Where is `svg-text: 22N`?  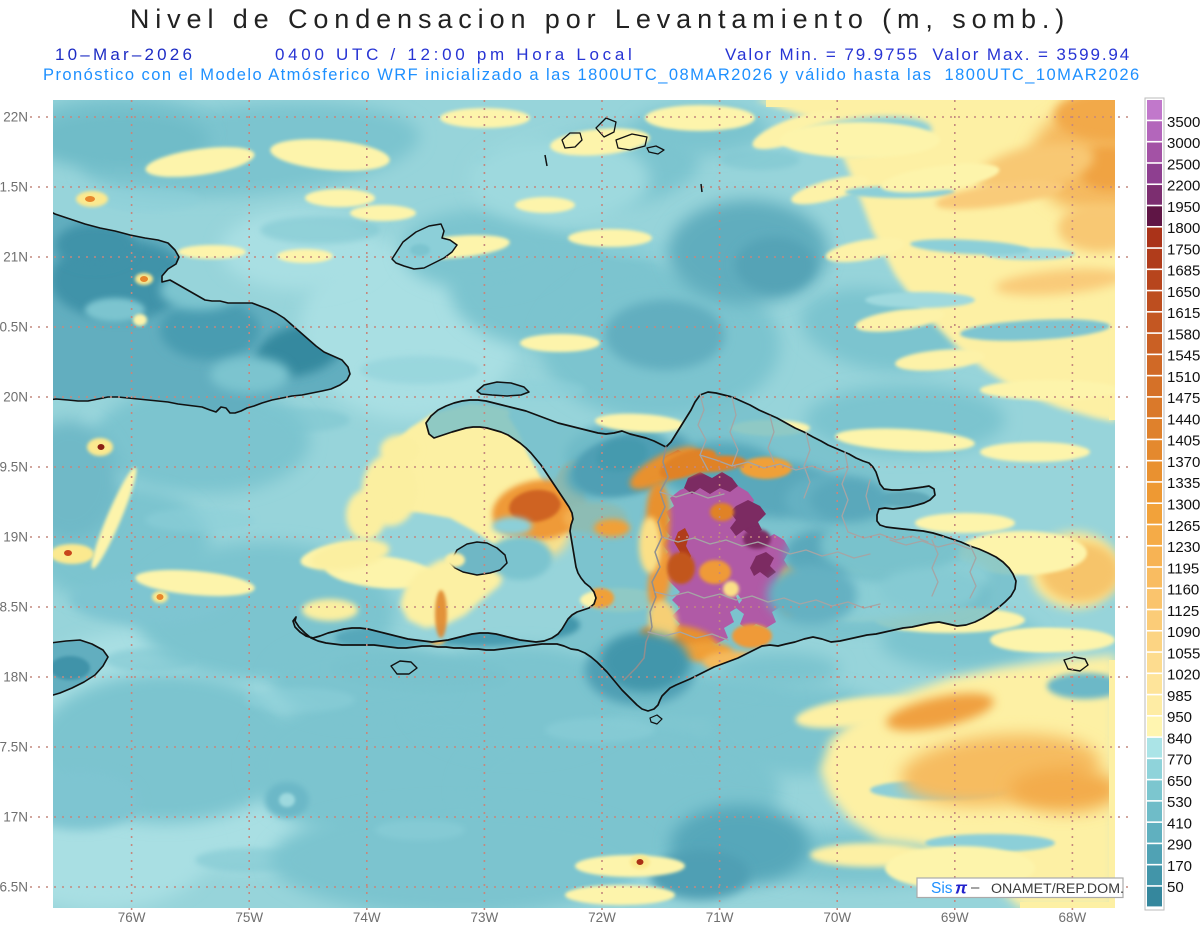 svg-text: 22N is located at coordinates (15, 117).